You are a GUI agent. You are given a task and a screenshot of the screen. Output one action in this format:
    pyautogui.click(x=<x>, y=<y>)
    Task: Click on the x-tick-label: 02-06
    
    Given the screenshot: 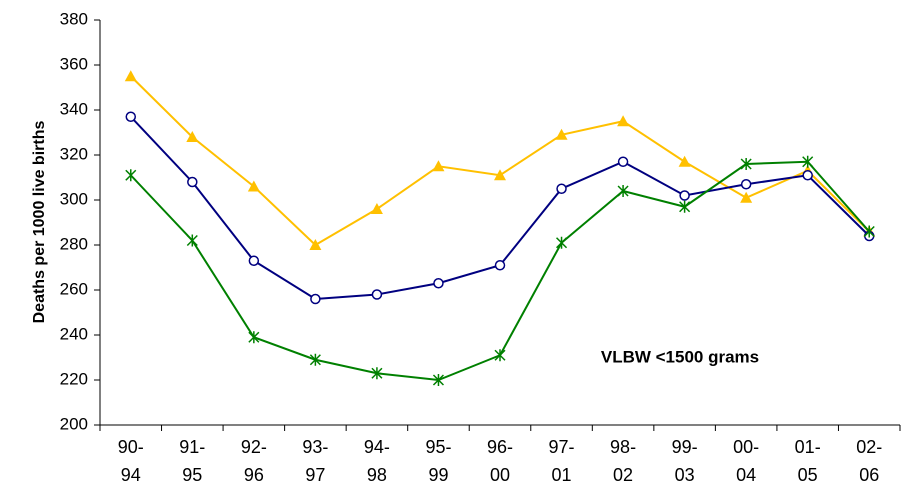 What is the action you would take?
    pyautogui.click(x=869, y=461)
    